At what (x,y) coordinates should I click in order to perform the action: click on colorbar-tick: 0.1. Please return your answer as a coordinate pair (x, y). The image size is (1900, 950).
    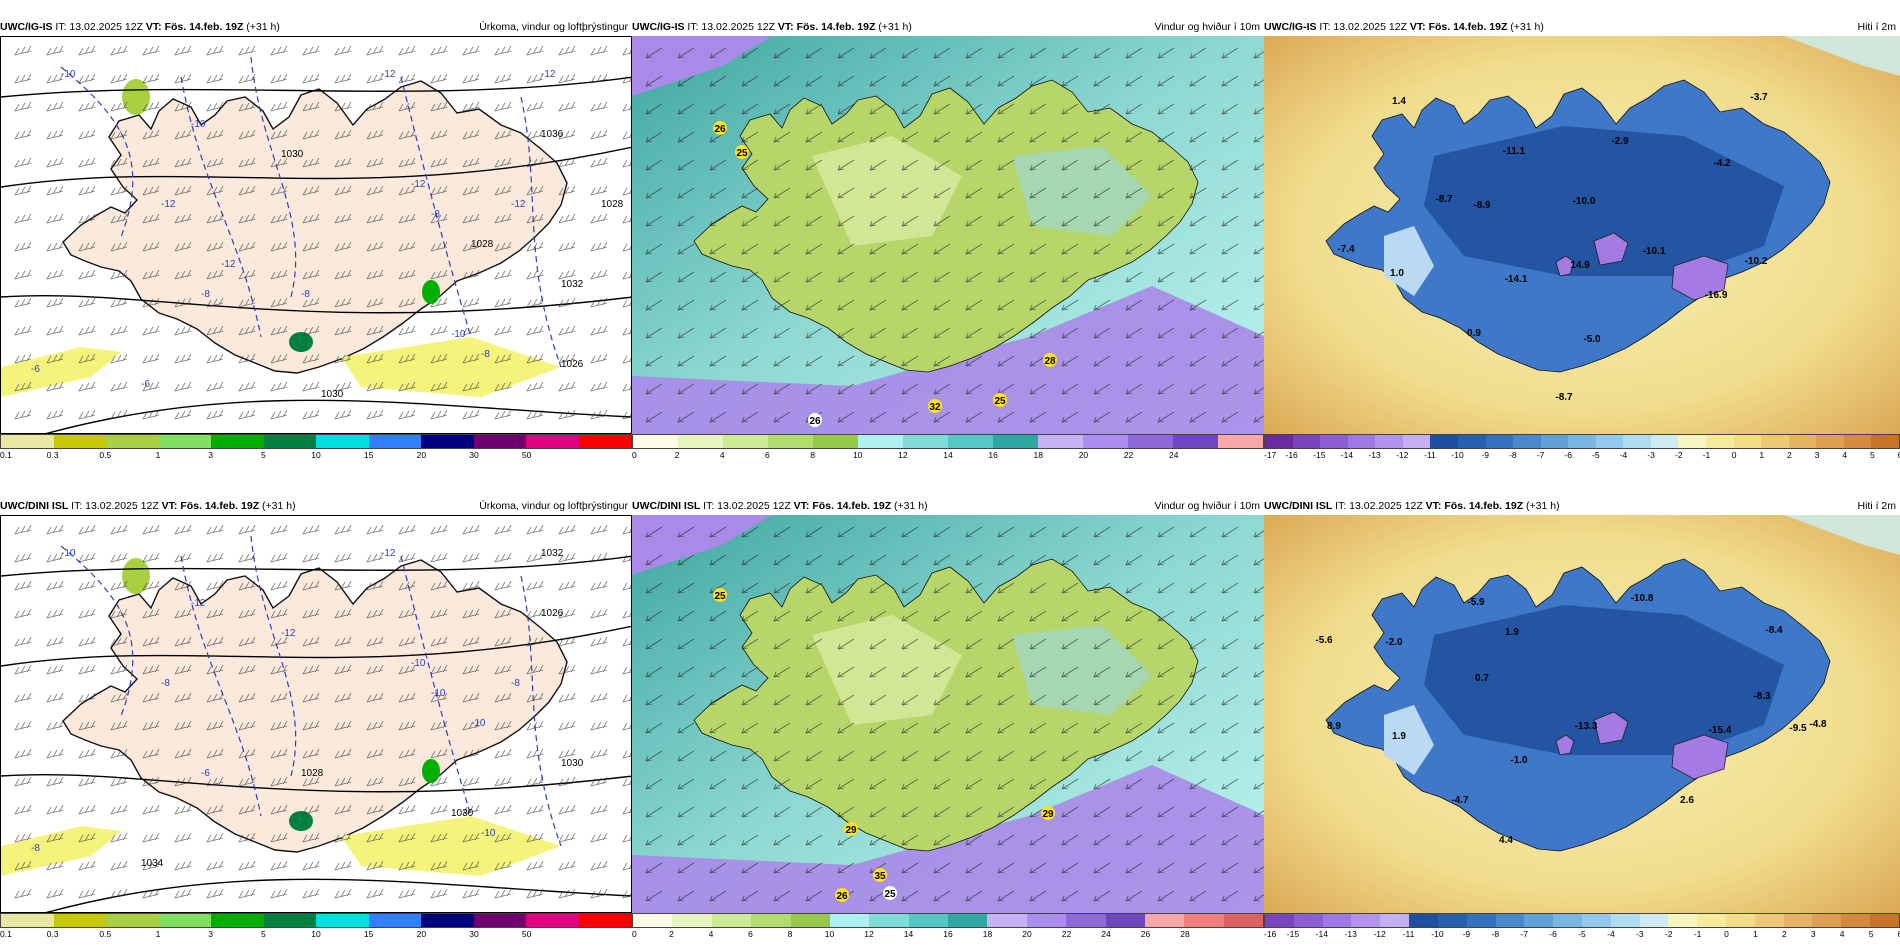
    Looking at the image, I should click on (6, 934).